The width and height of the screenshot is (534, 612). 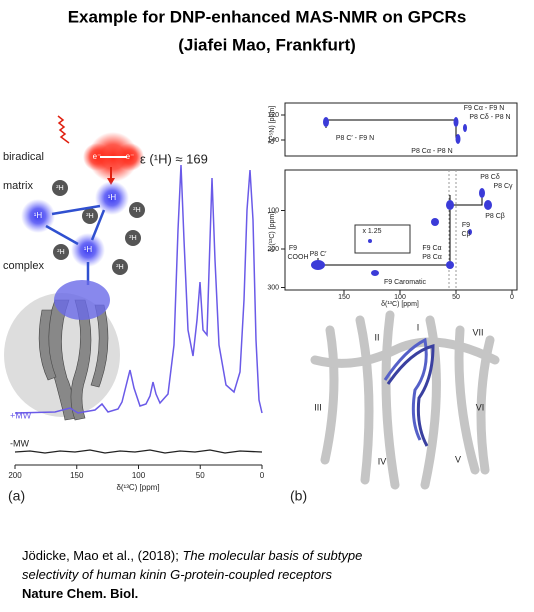 I want to click on peptide, so click(x=409, y=392).